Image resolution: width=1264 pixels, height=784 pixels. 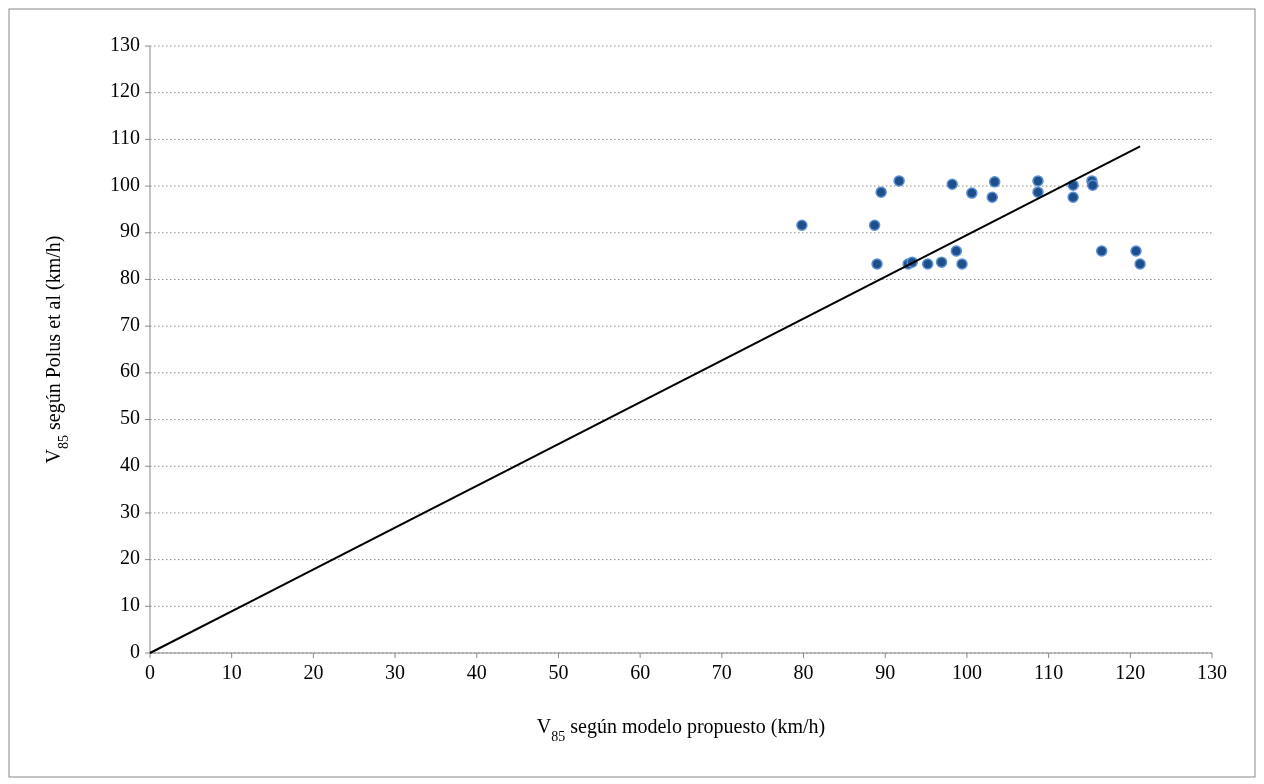 What do you see at coordinates (885, 672) in the screenshot?
I see `x-tick-label: 90` at bounding box center [885, 672].